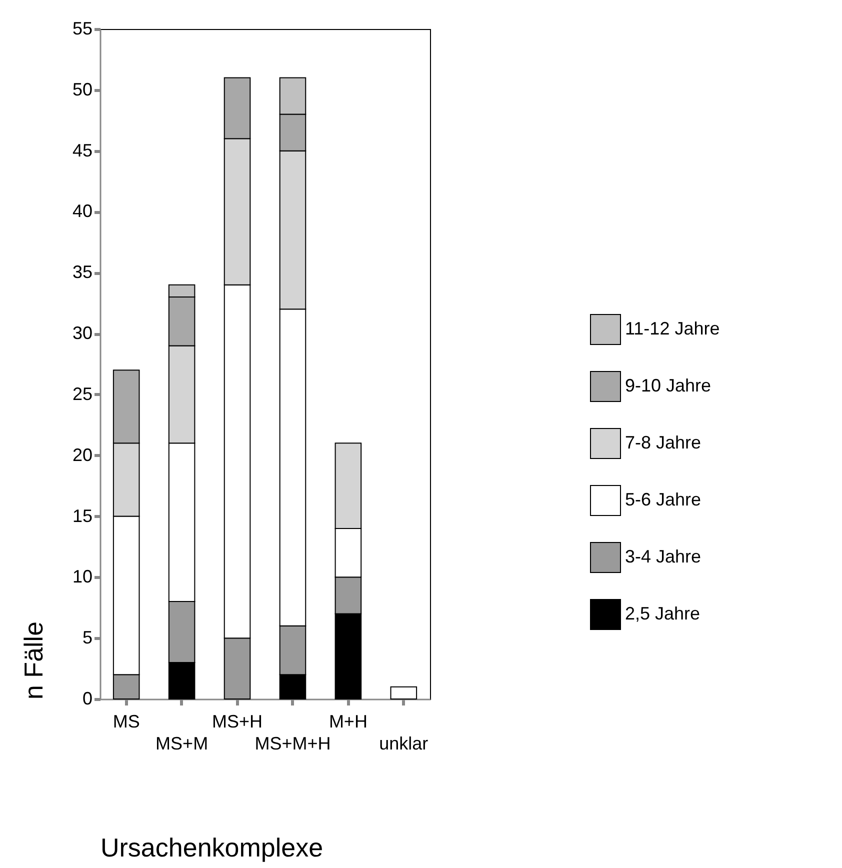 The height and width of the screenshot is (868, 842). Describe the element at coordinates (82, 150) in the screenshot. I see `y-tick-label: 45` at that location.